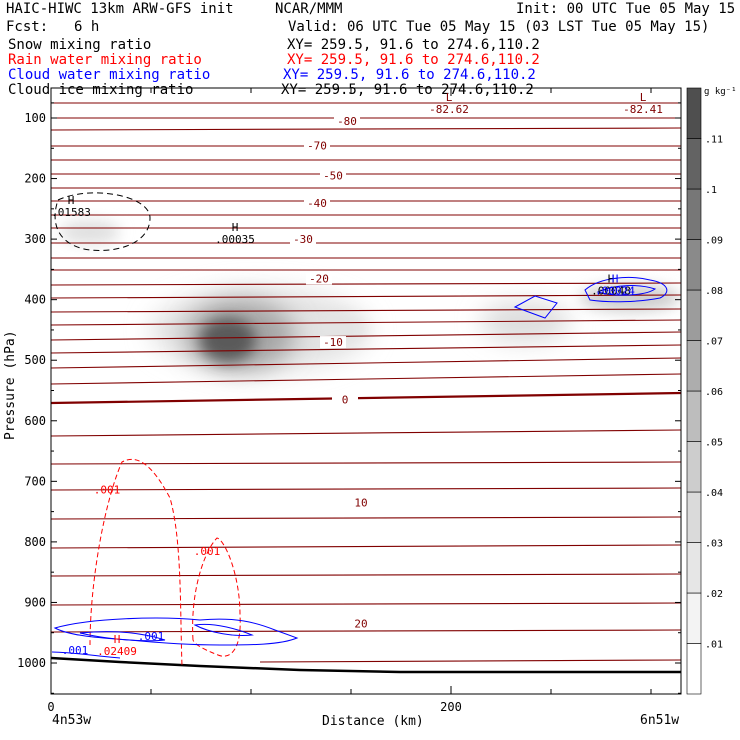  I want to click on center-name: NCAR/MMM, so click(309, 9).